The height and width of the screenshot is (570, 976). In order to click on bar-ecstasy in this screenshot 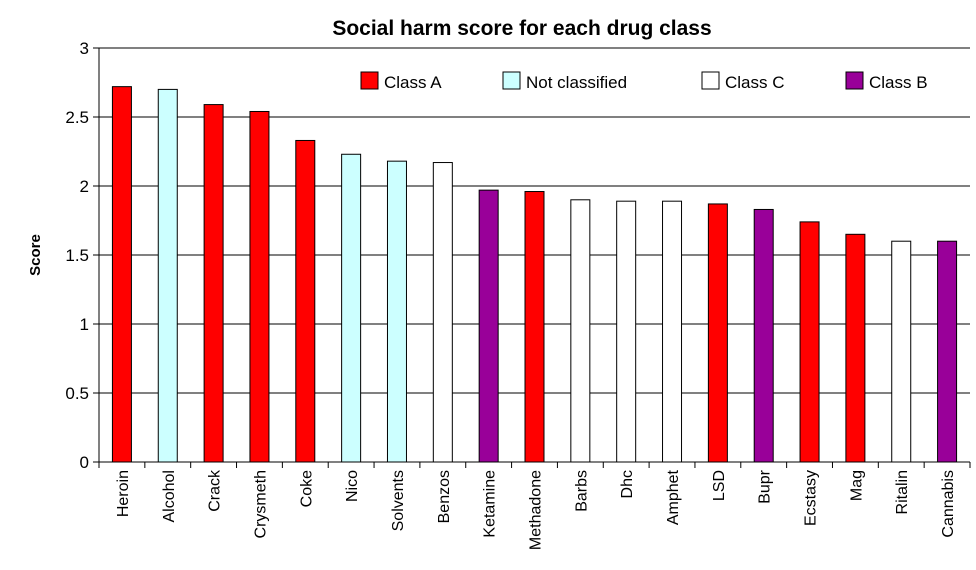, I will do `click(809, 342)`.